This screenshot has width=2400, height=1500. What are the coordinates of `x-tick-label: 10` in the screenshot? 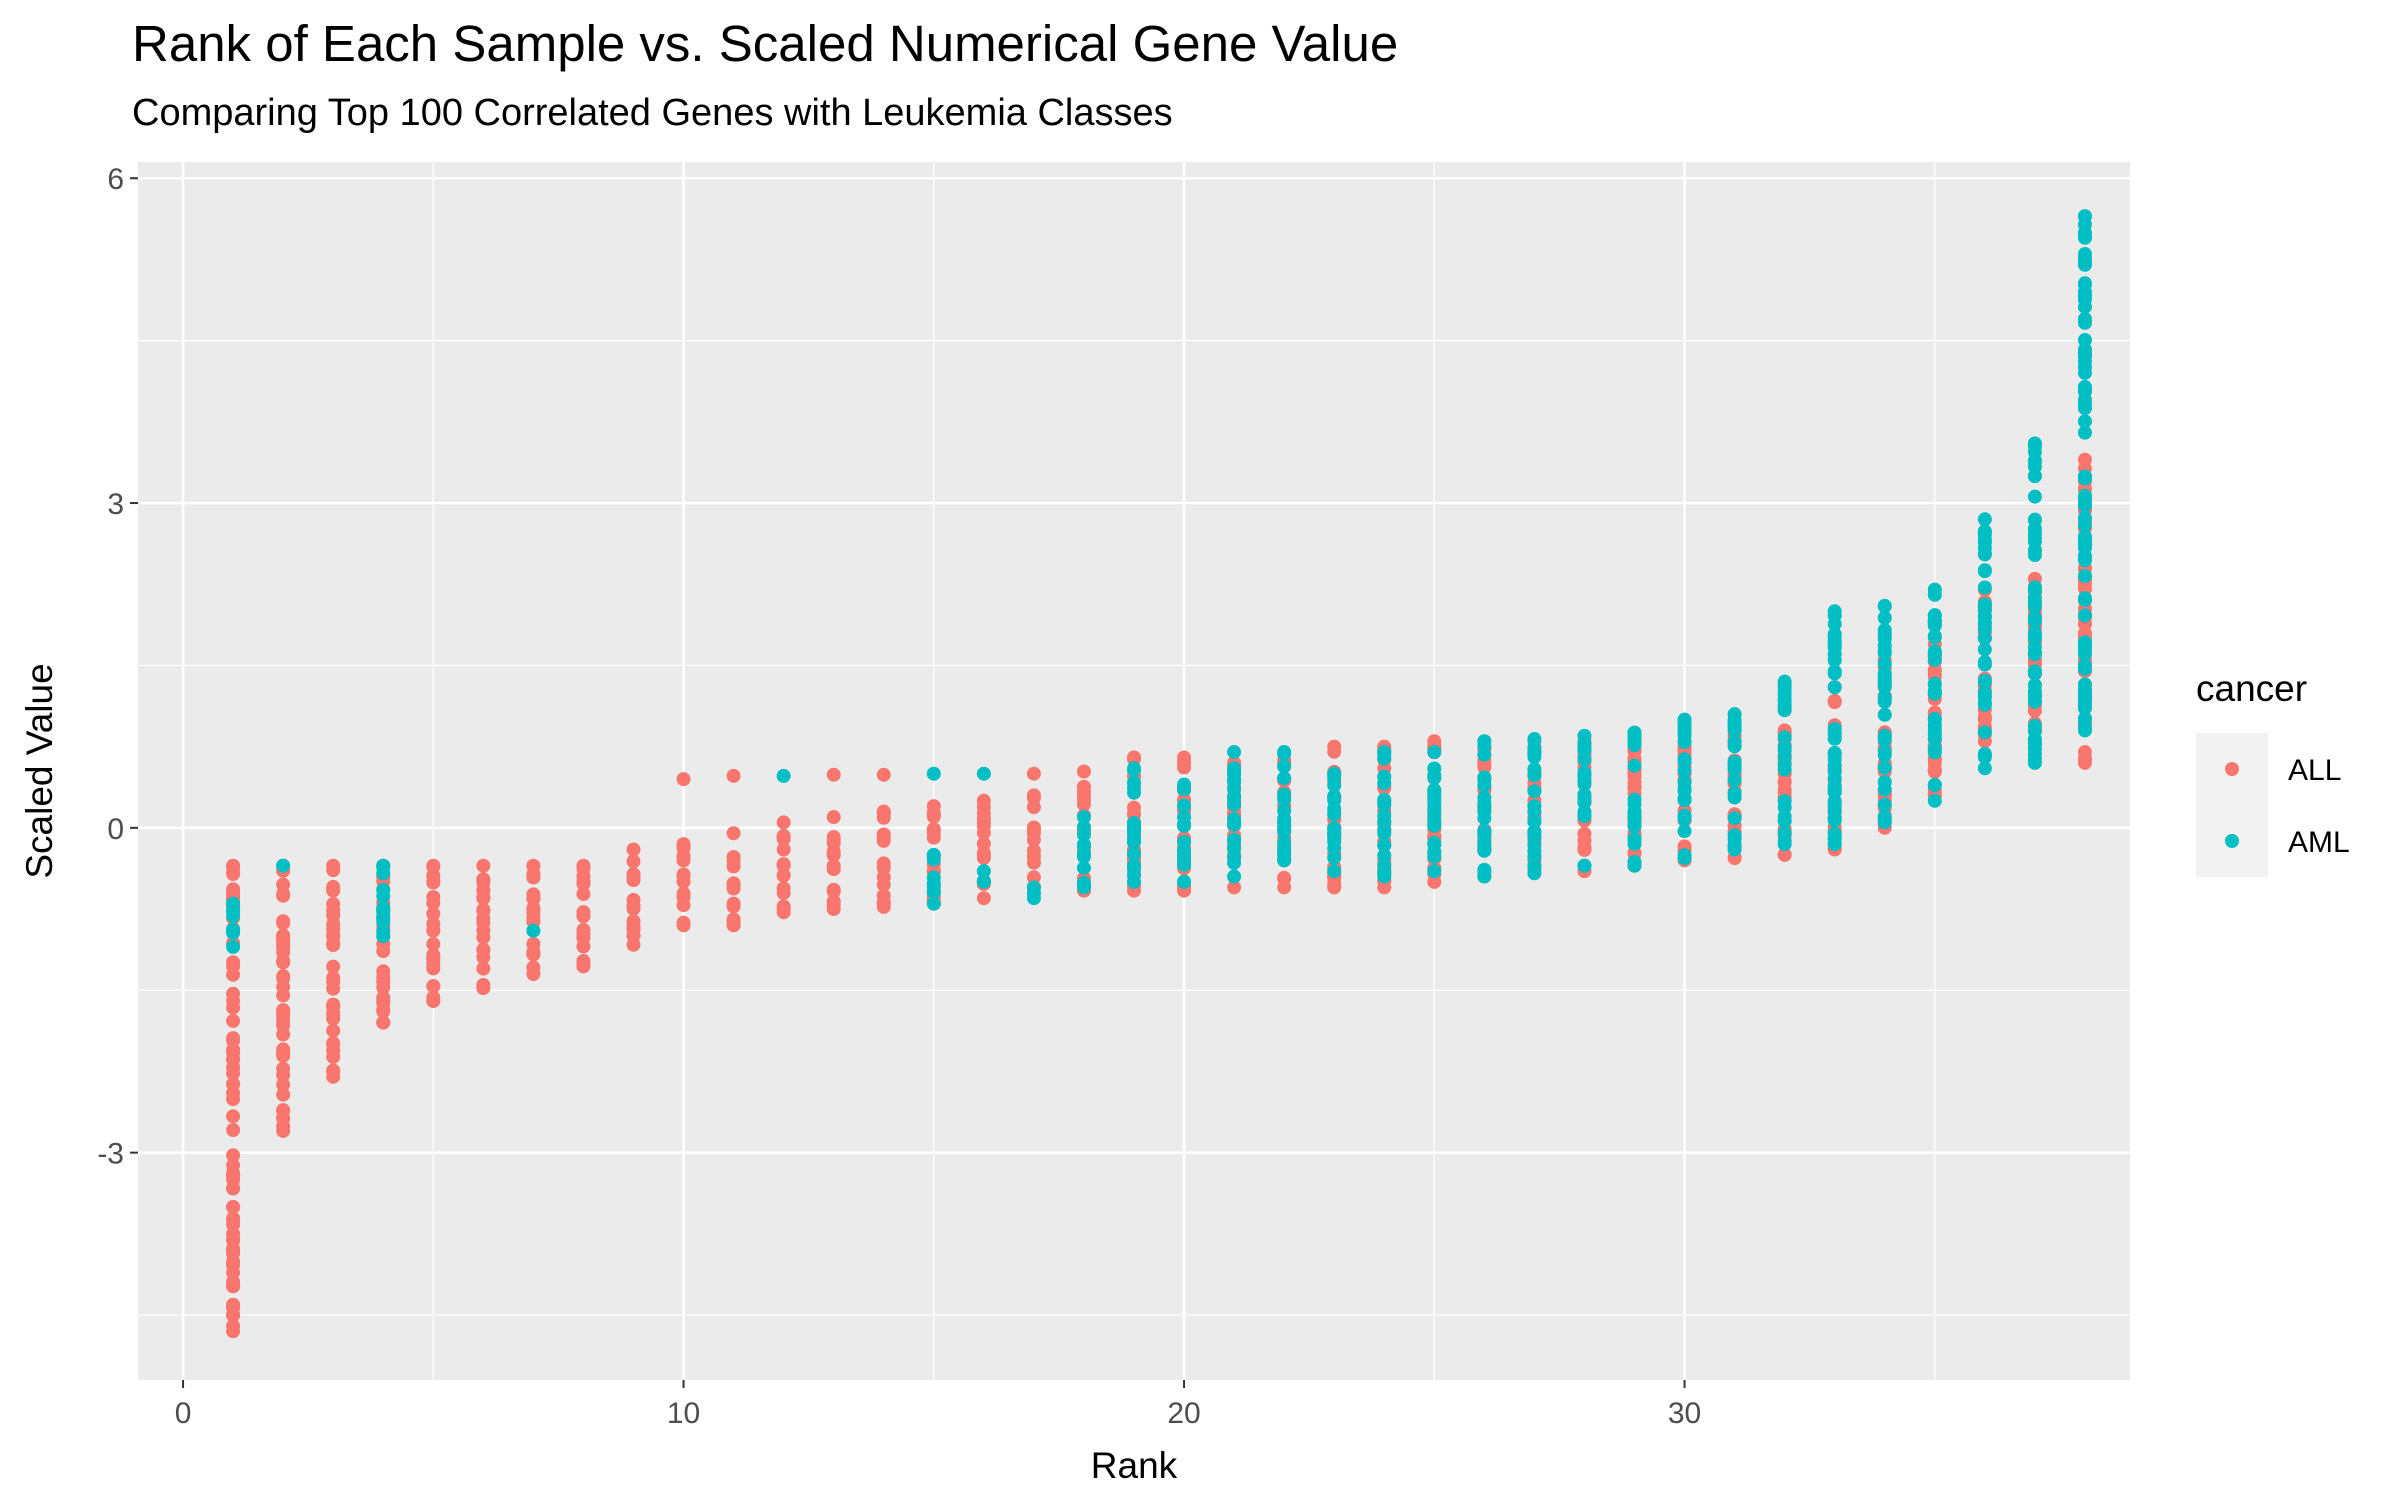 It's located at (683, 1413).